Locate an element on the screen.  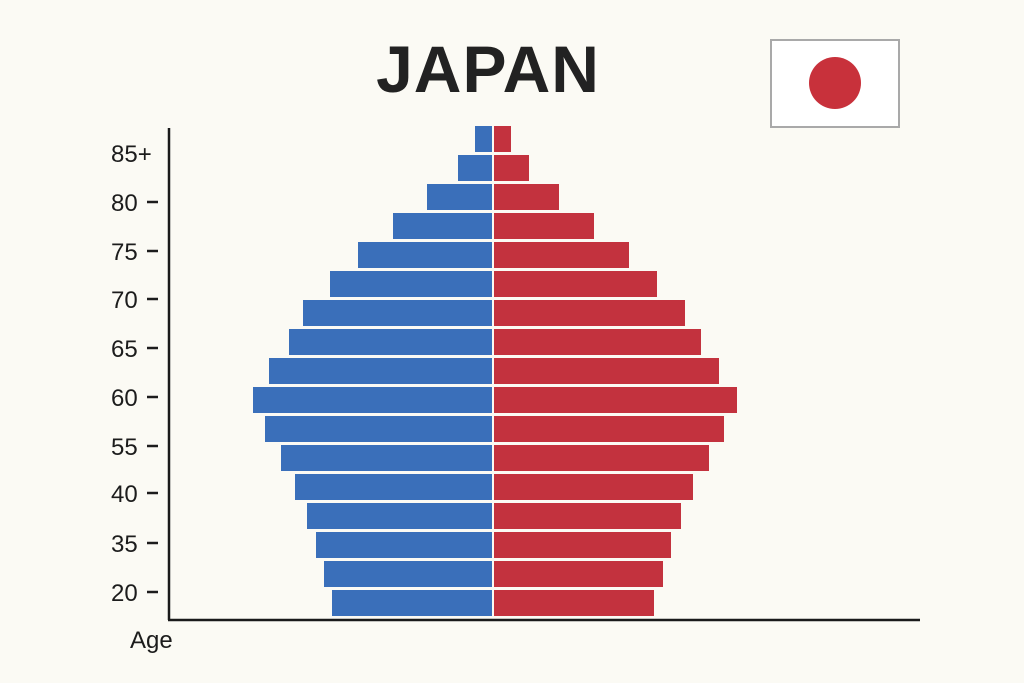
y-tick-label-6: 55 is located at coordinates (124, 447).